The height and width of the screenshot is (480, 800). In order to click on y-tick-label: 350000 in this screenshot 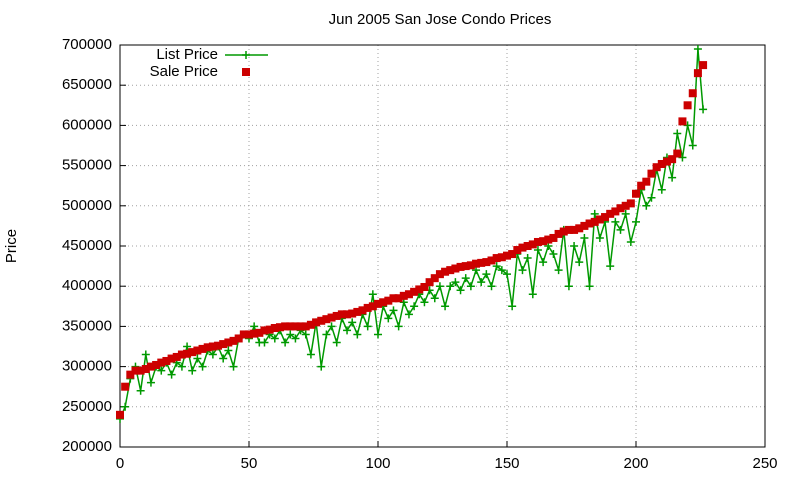, I will do `click(87, 325)`.